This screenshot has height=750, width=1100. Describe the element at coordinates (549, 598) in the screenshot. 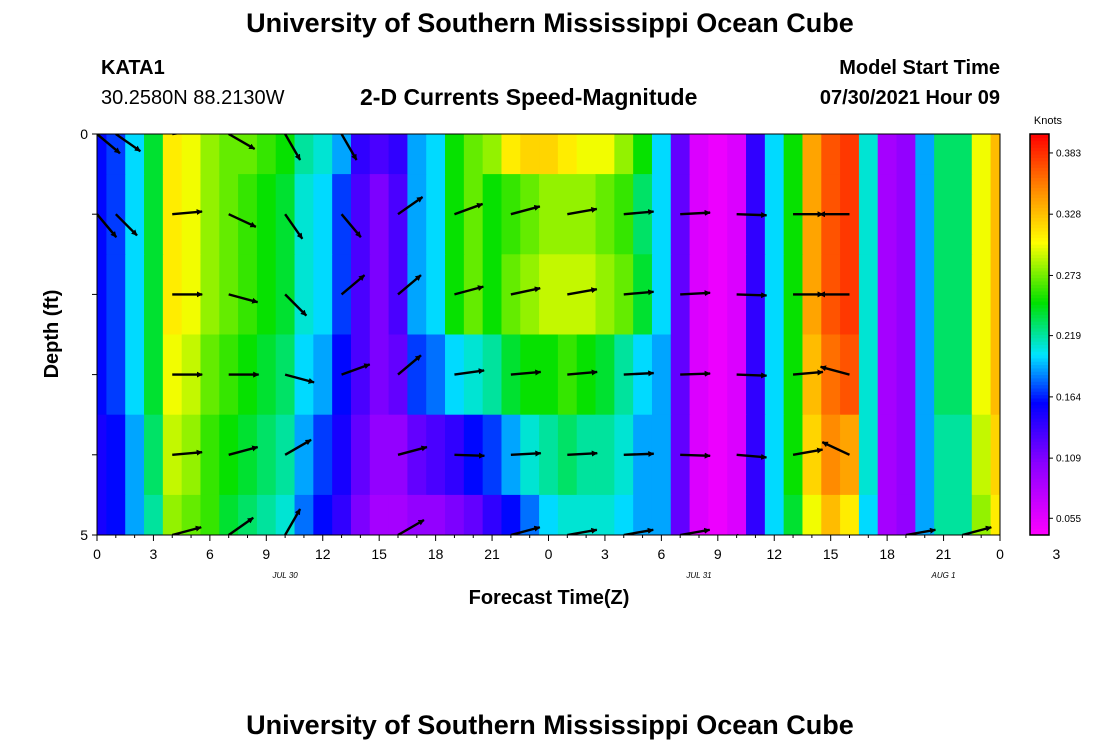

I see `x-axis-label: Forecast Time(Z)` at that location.